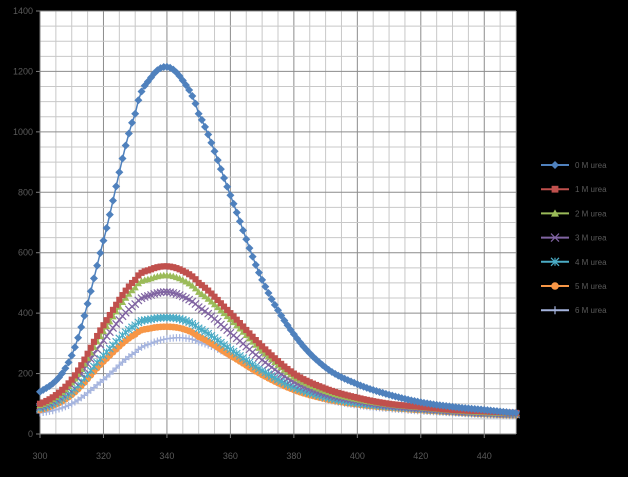 Image resolution: width=628 pixels, height=477 pixels. I want to click on x-tick-label: 340, so click(166, 456).